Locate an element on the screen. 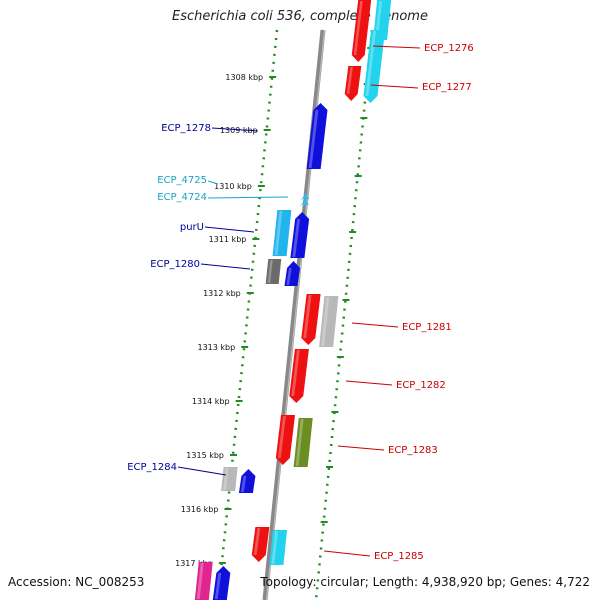 The height and width of the screenshot is (600, 600). gene-ecp-1276-shape is located at coordinates (361, 31).